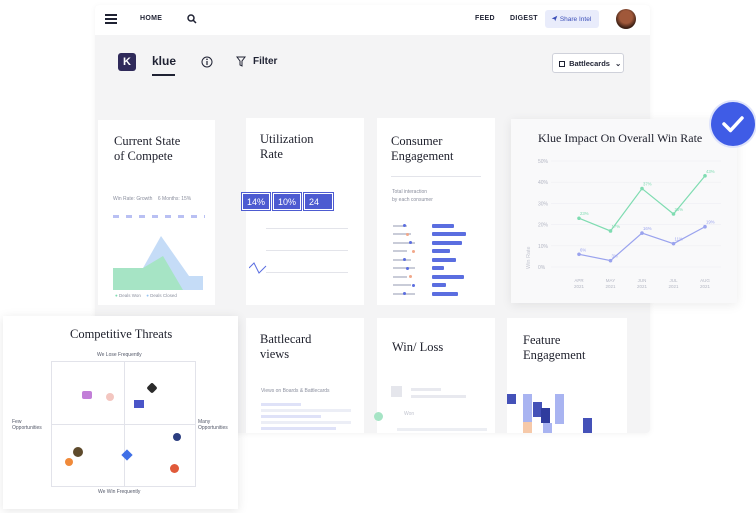 The height and width of the screenshot is (513, 756). I want to click on filter-label: Filter, so click(265, 61).